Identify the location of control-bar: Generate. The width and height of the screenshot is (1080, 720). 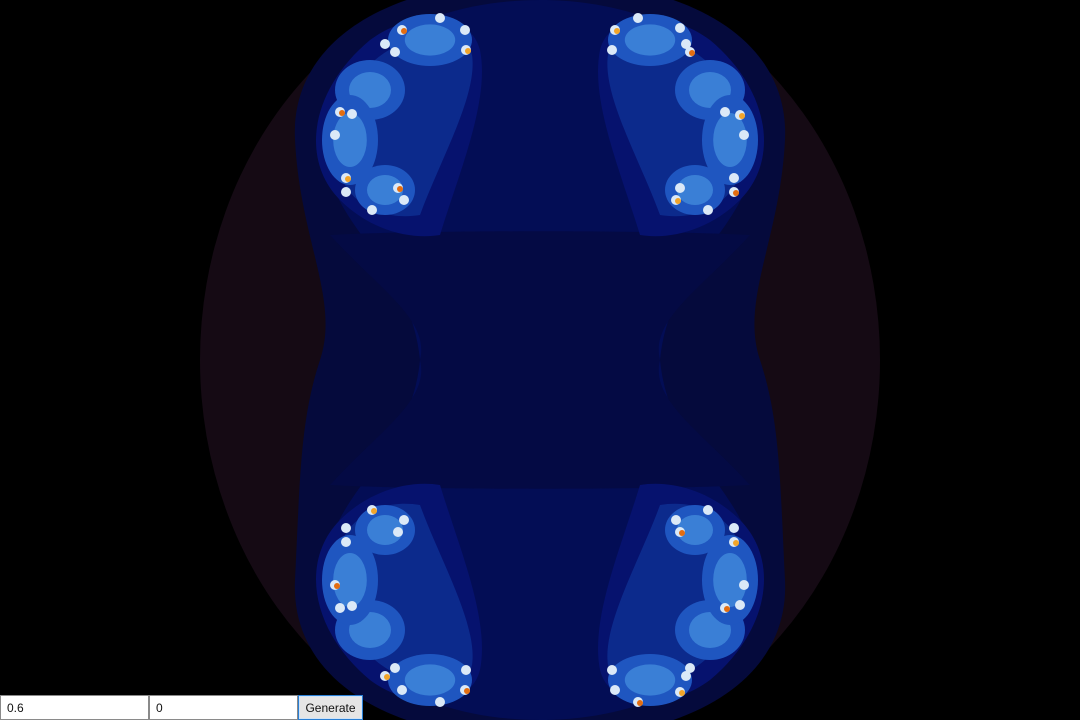
(181, 707).